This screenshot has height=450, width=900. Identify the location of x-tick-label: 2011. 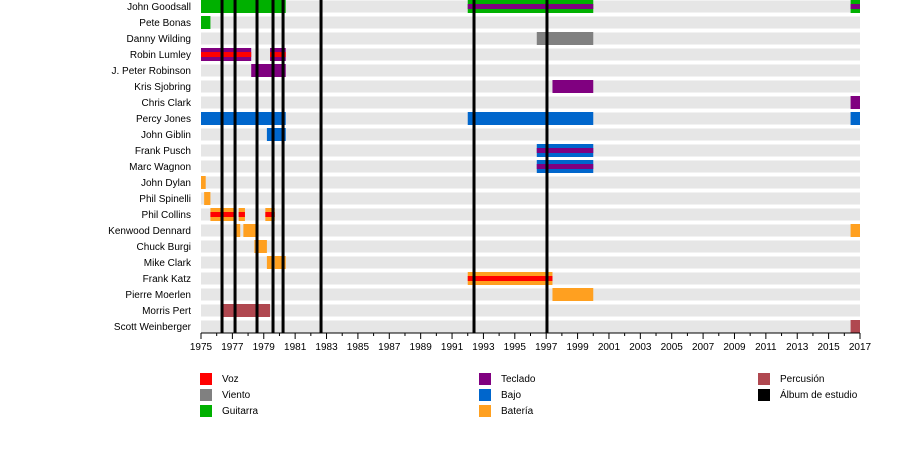
(766, 347).